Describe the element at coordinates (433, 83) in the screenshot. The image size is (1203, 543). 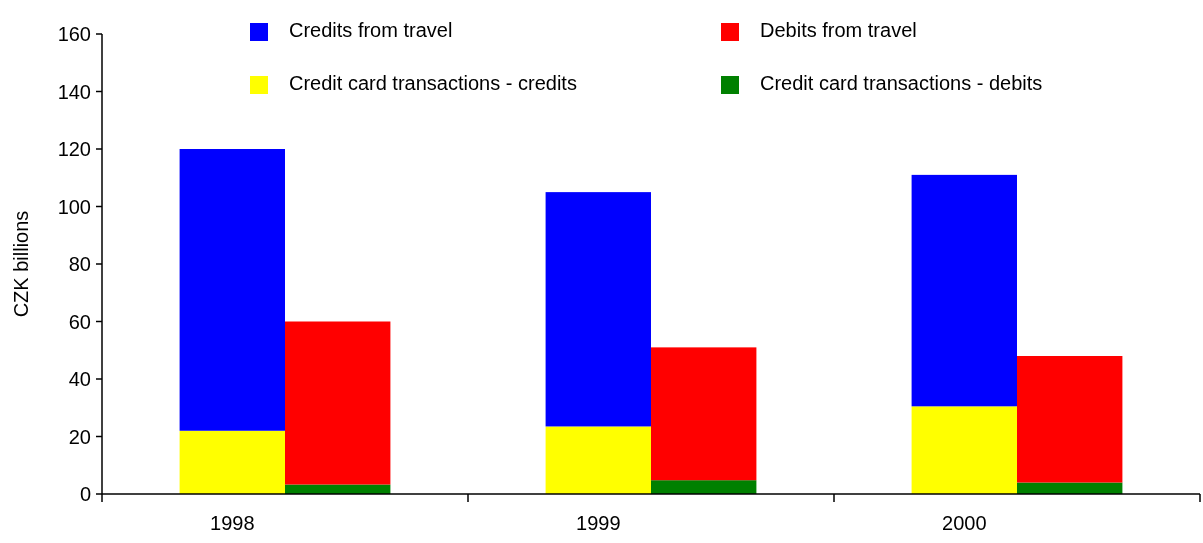
I see `legend-label: Credit card transactions - credits` at that location.